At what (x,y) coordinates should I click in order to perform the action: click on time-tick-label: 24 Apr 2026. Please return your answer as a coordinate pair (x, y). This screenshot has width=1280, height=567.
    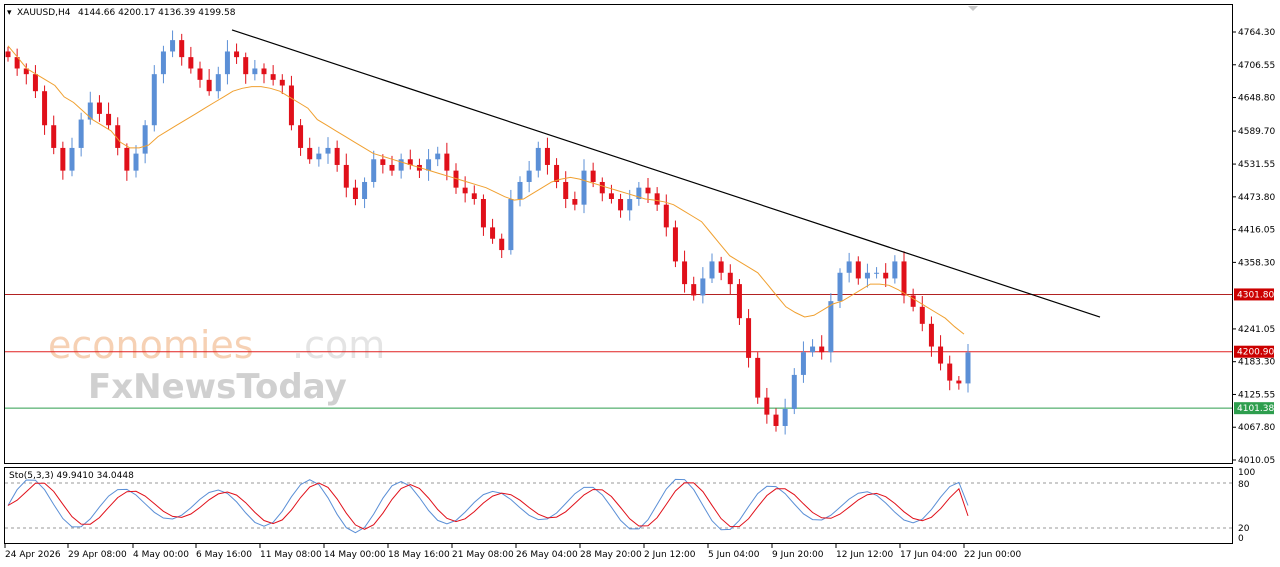
    Looking at the image, I should click on (33, 555).